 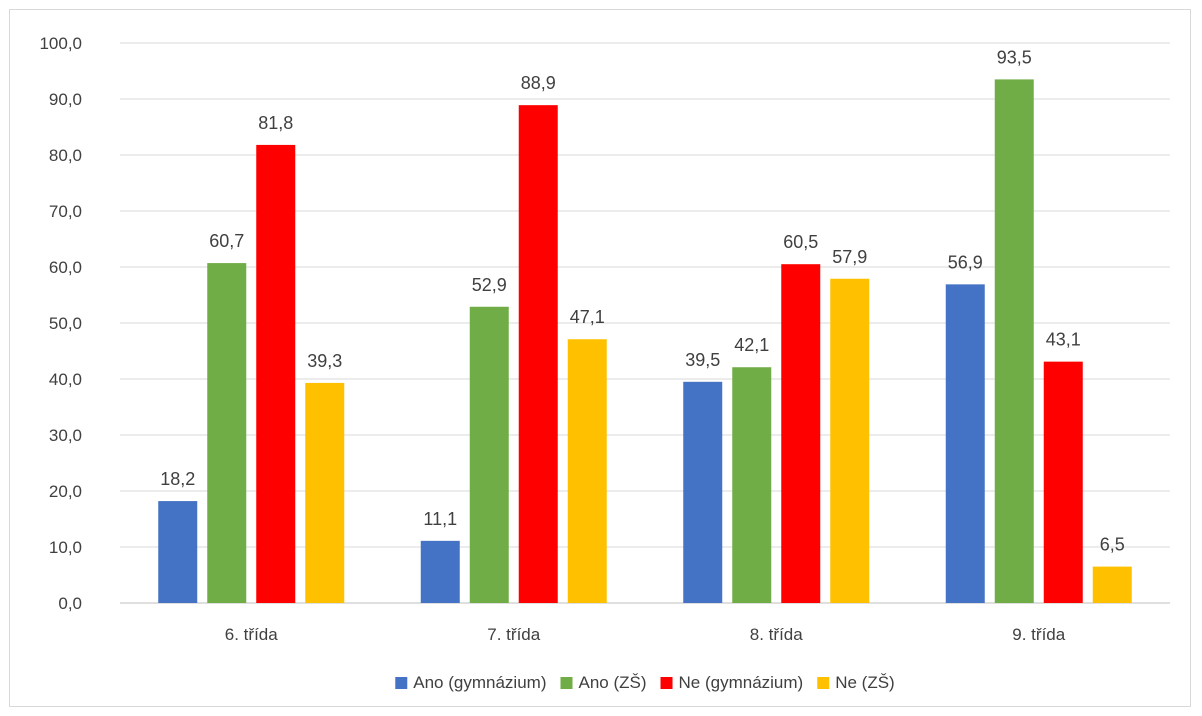 What do you see at coordinates (65, 99) in the screenshot?
I see `y-tick-label: 90,0` at bounding box center [65, 99].